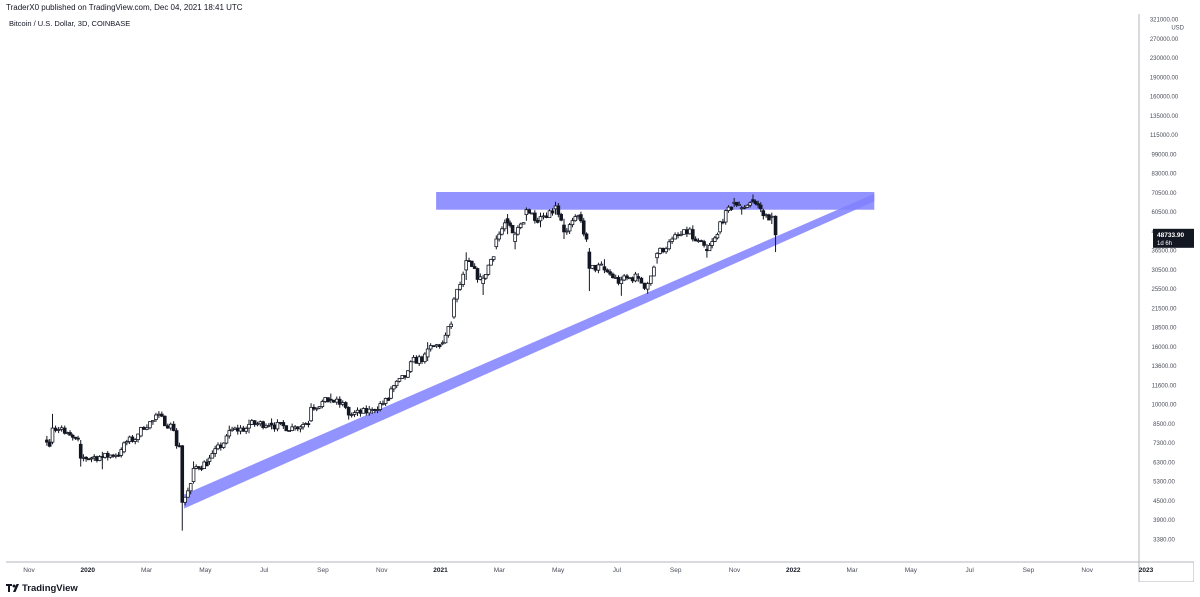  I want to click on price-tick-label: 16000.00, so click(1164, 348).